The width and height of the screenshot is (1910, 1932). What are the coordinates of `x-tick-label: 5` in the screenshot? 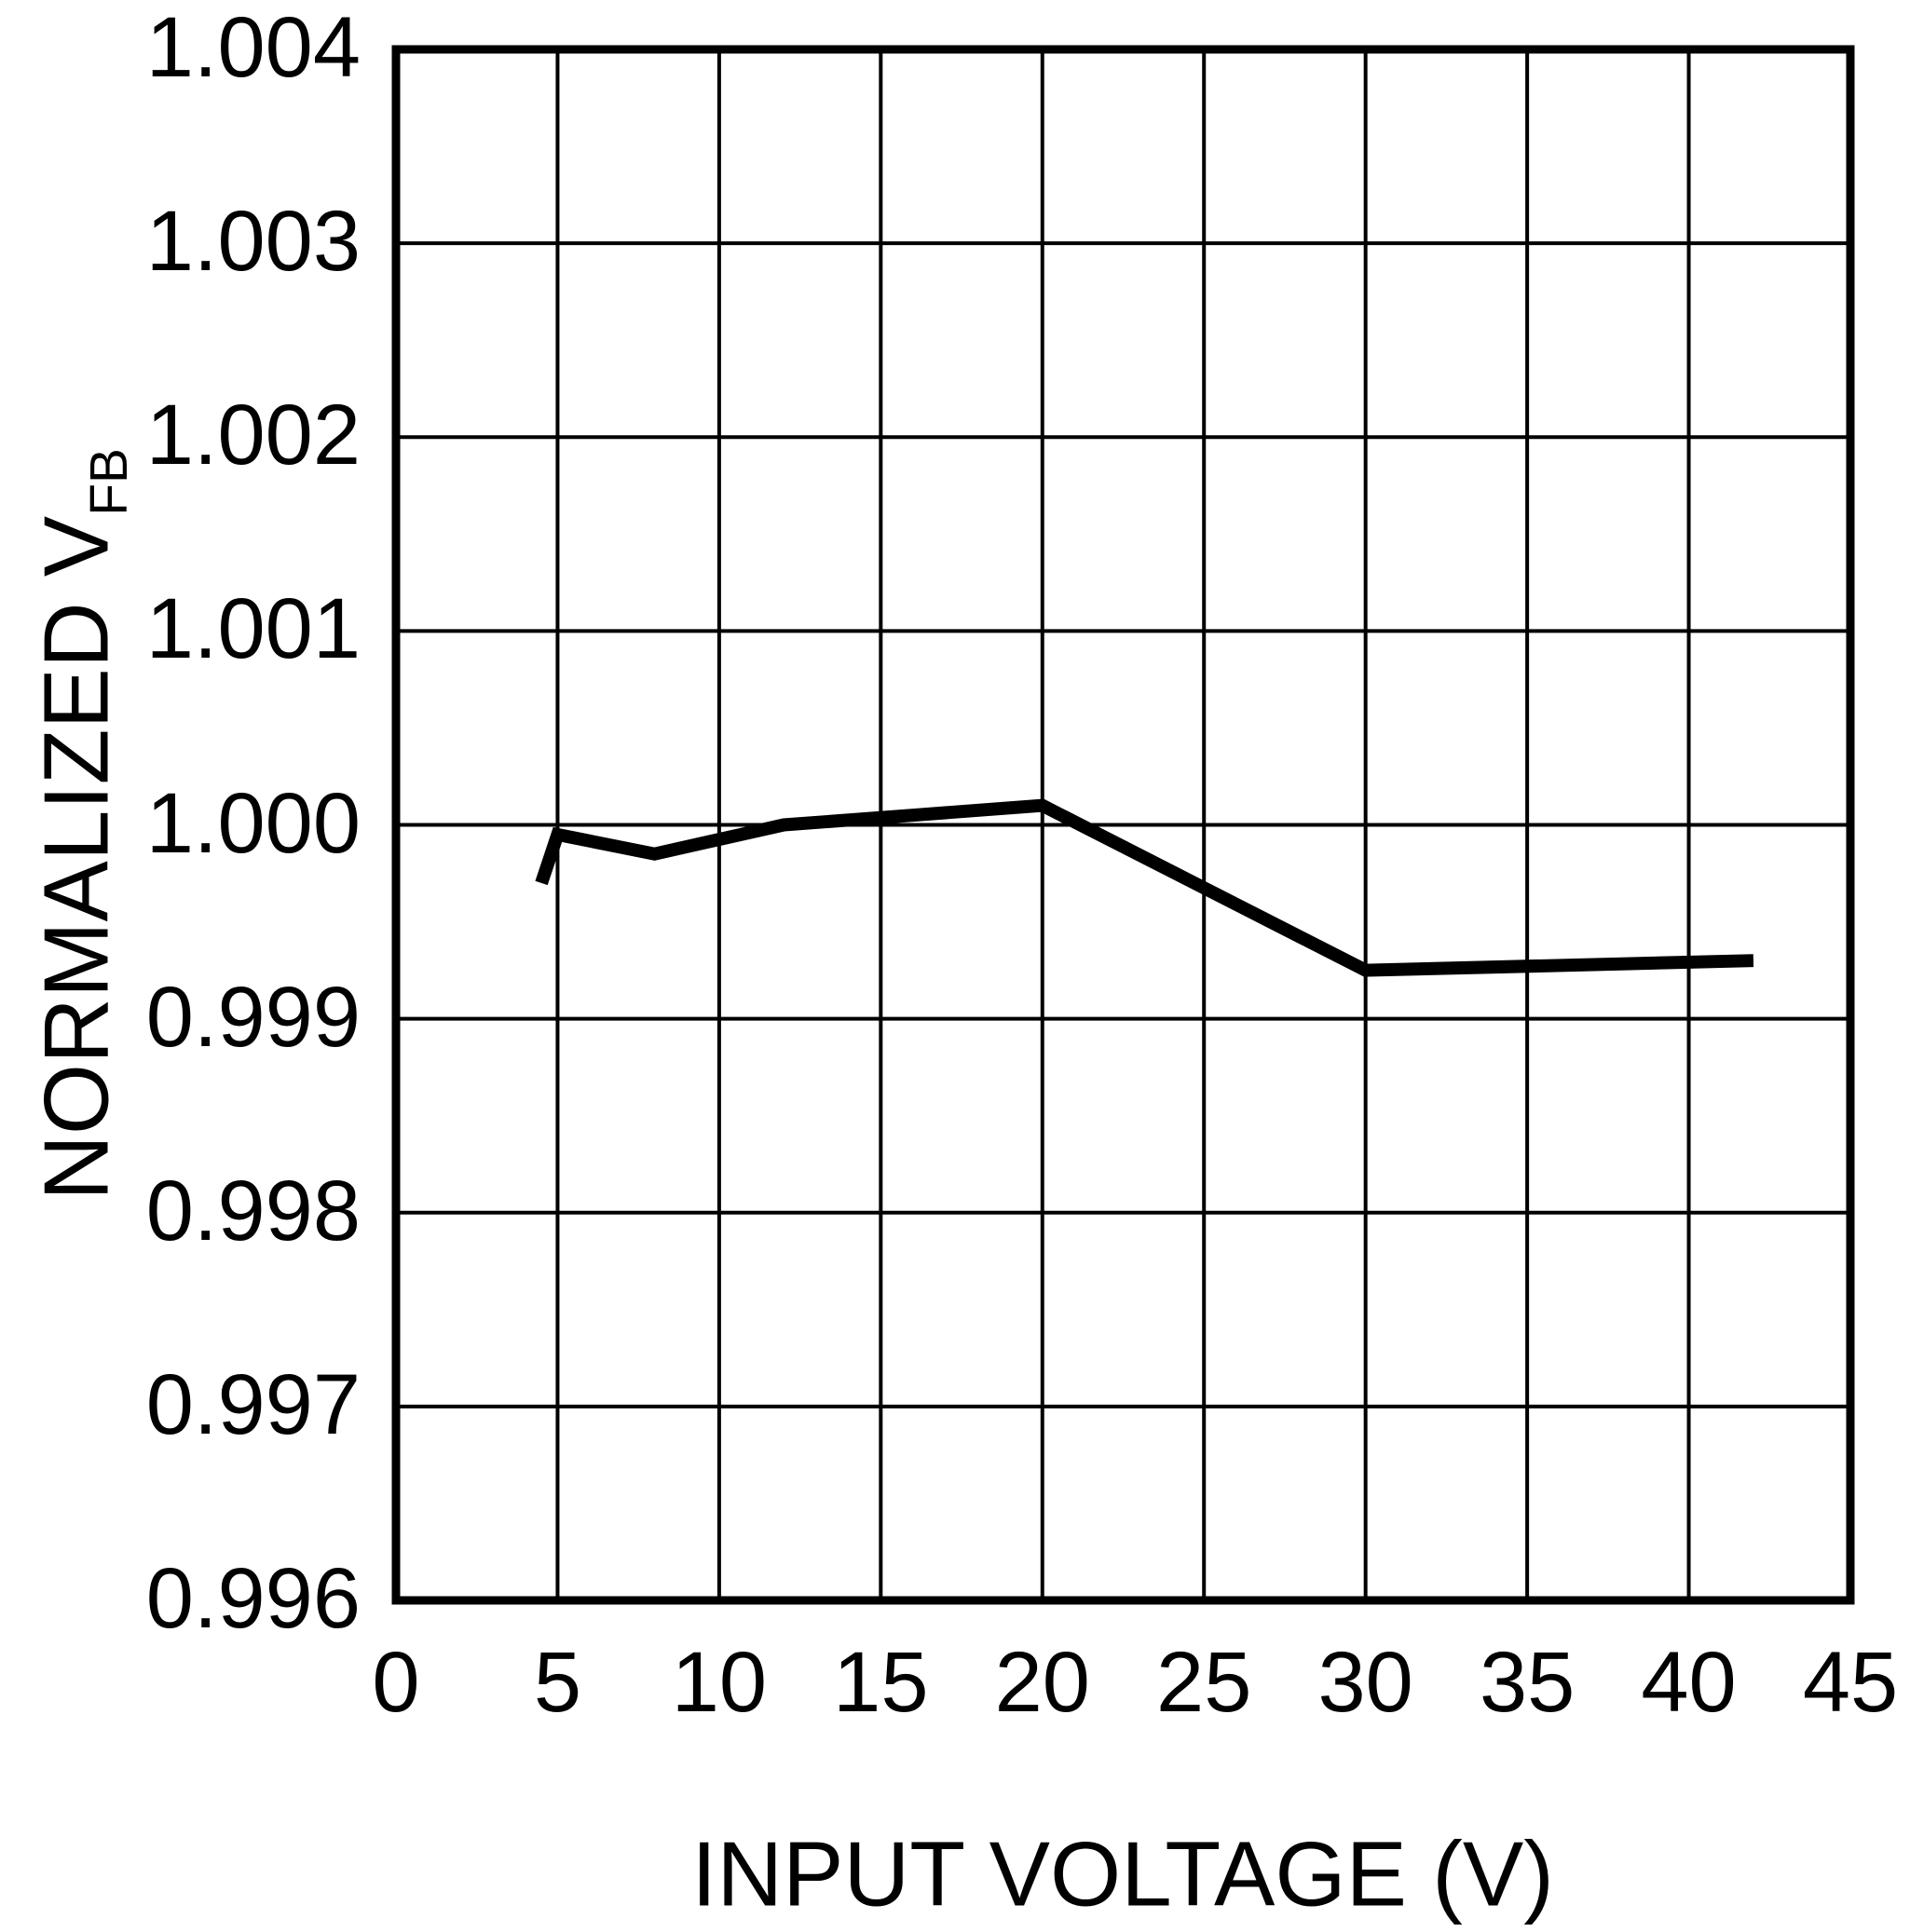 It's located at (557, 1682).